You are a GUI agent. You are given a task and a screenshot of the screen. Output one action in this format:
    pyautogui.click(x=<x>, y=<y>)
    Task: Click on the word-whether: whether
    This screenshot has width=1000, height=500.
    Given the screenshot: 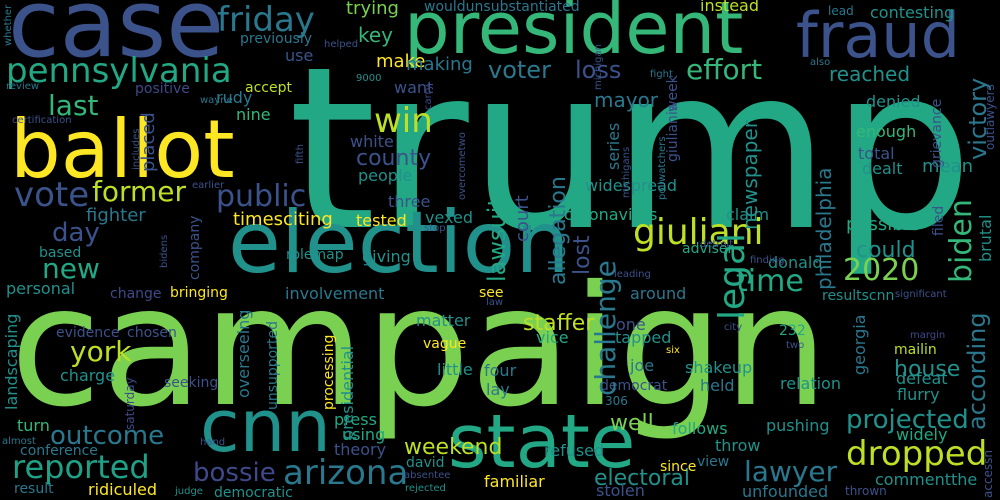 What is the action you would take?
    pyautogui.click(x=8, y=25)
    